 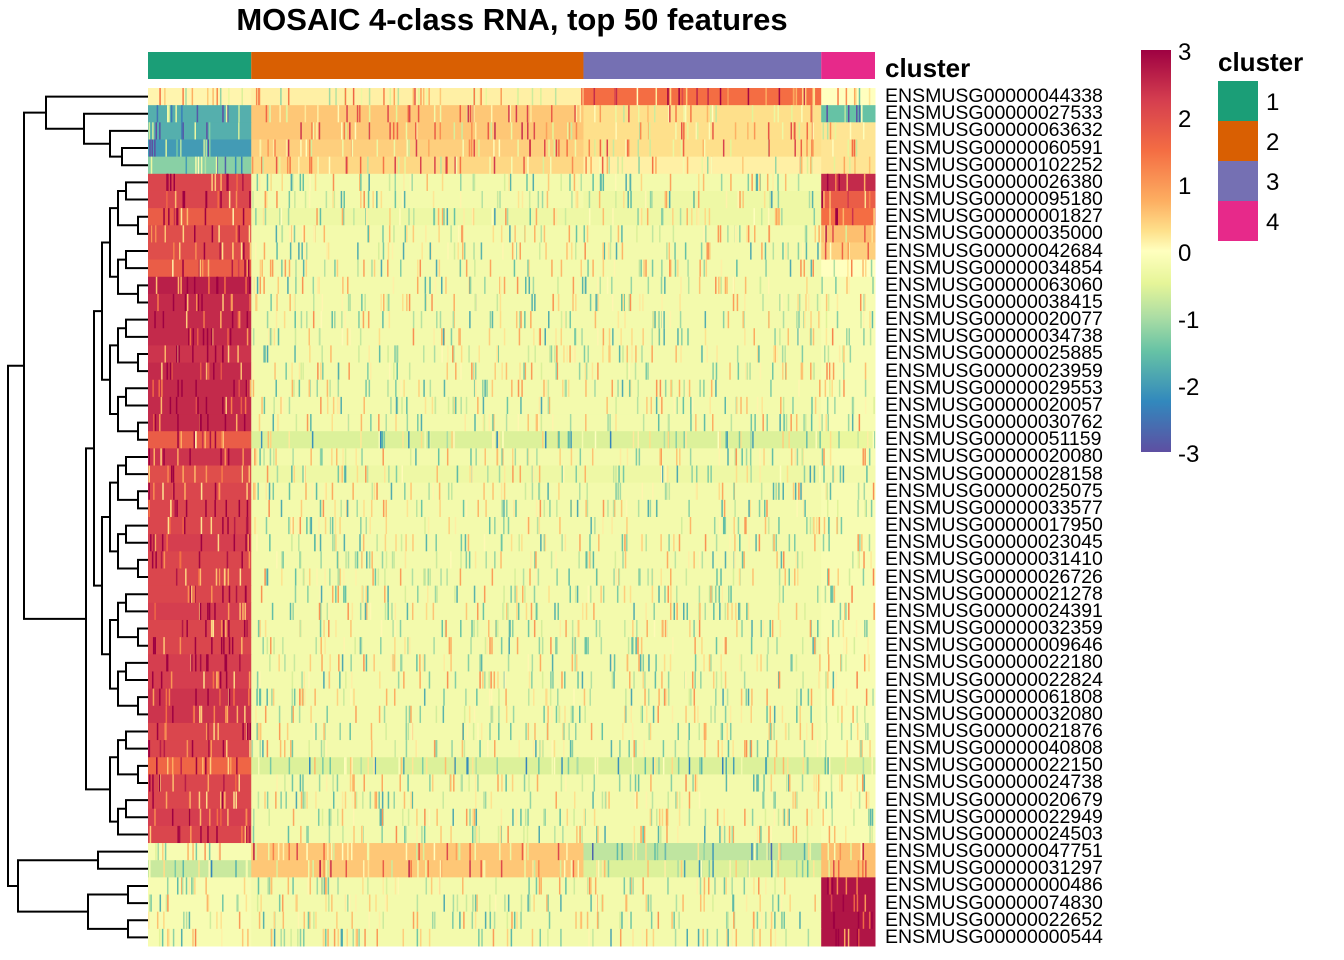 What do you see at coordinates (994, 645) in the screenshot?
I see `row-label: ENSMUSG00000009646` at bounding box center [994, 645].